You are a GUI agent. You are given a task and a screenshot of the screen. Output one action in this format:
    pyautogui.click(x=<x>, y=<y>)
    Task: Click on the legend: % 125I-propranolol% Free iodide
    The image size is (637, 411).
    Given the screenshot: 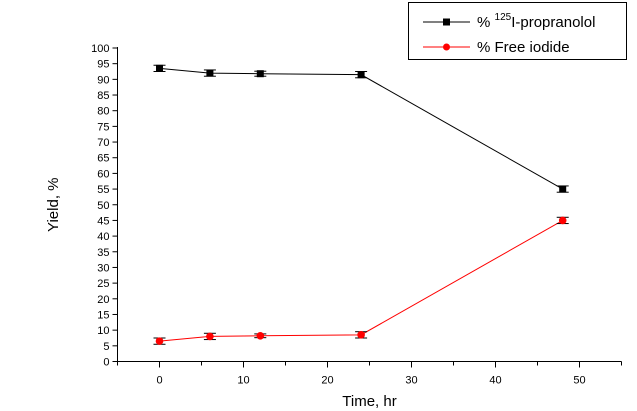 What is the action you would take?
    pyautogui.click(x=517, y=31)
    